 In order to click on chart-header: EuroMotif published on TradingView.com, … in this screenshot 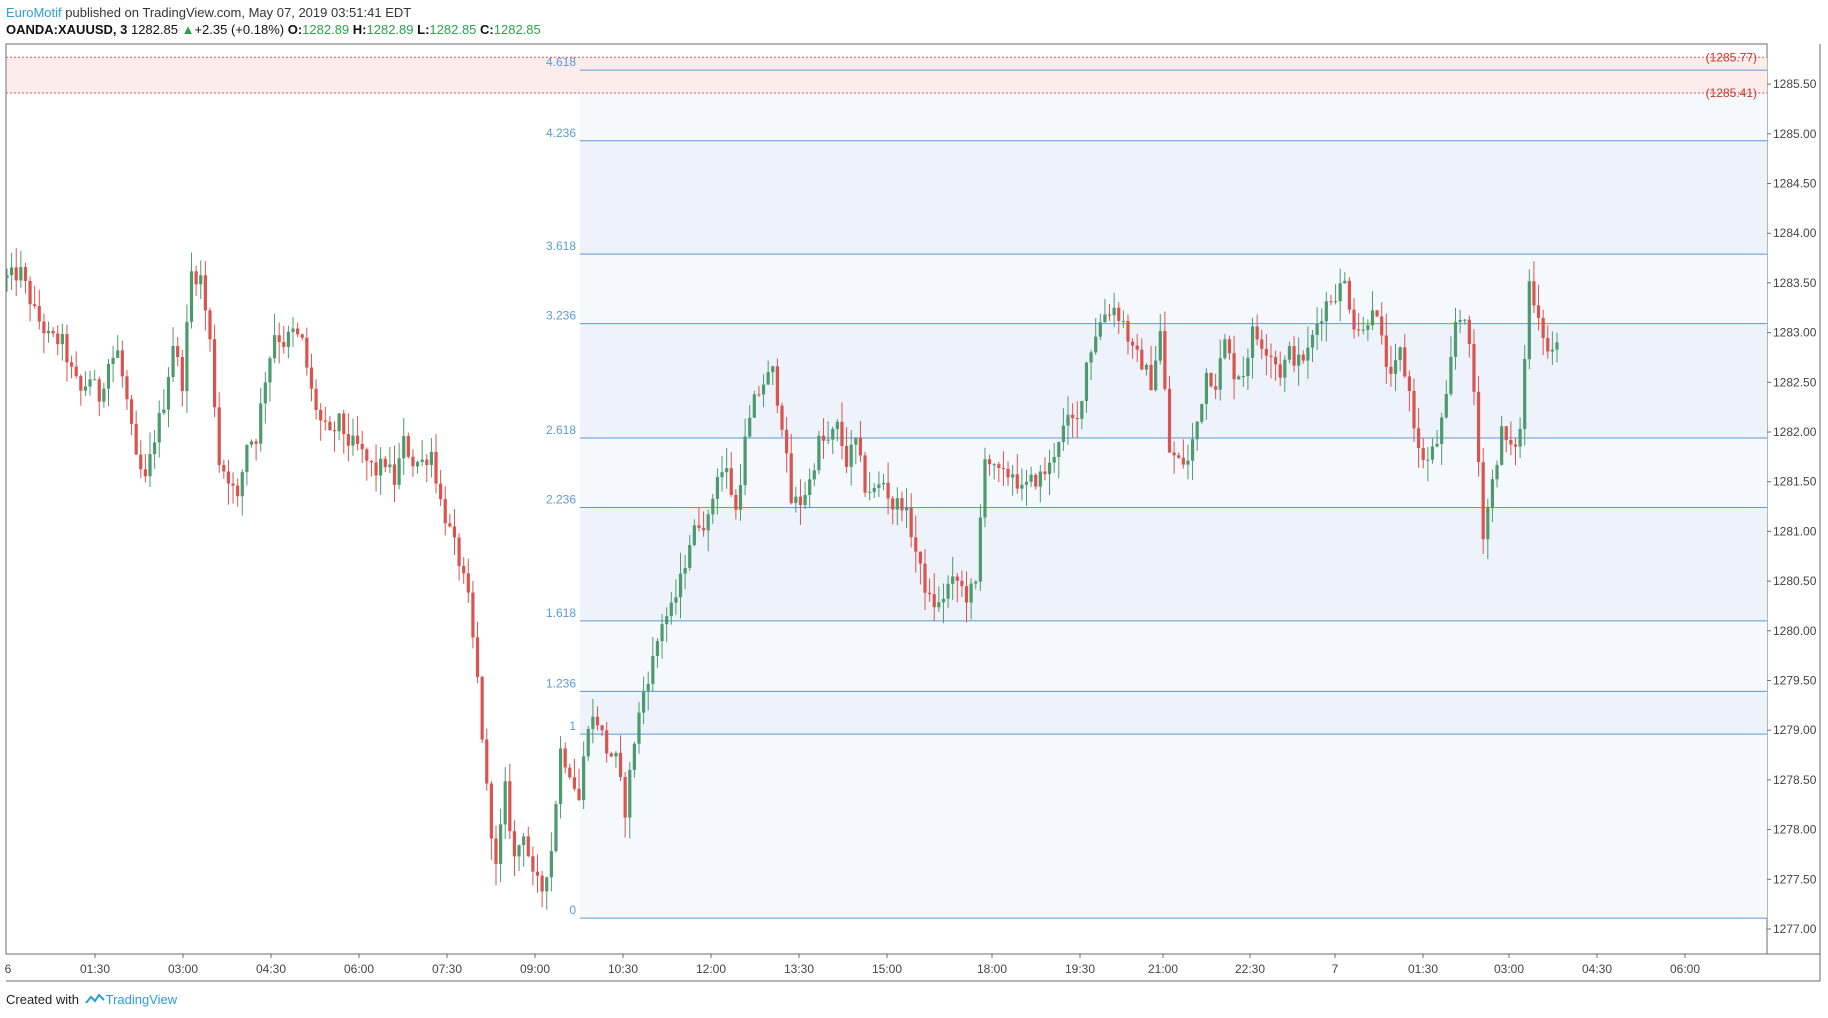, I will do `click(208, 12)`.